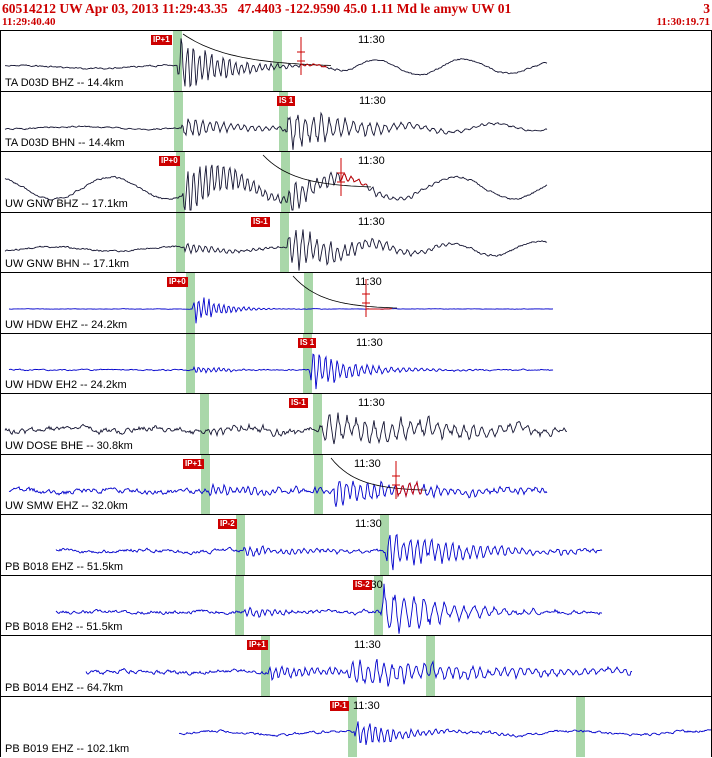 The image size is (712, 758). I want to click on window-end-time: 11:30:19.71, so click(683, 22).